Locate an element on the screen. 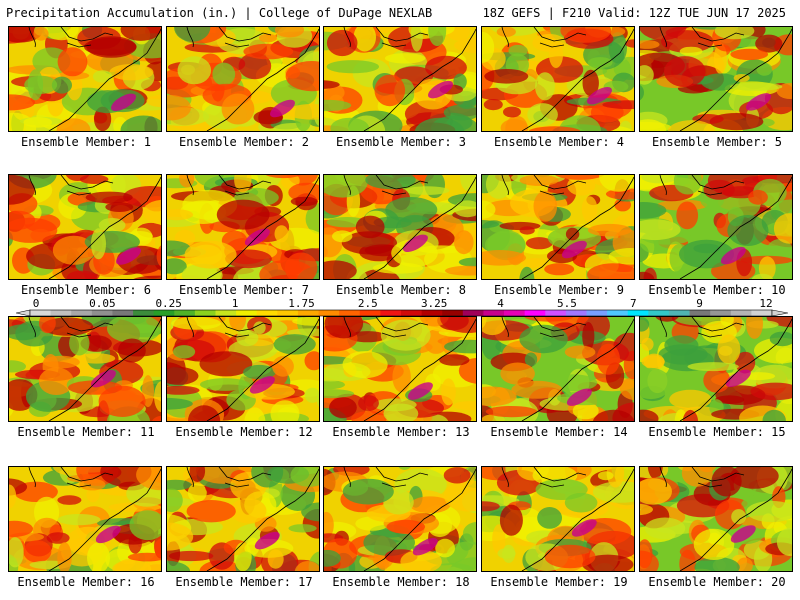 This screenshot has width=800, height=600. ensemble-member-label: Ensemble Member: 12 is located at coordinates (244, 432).